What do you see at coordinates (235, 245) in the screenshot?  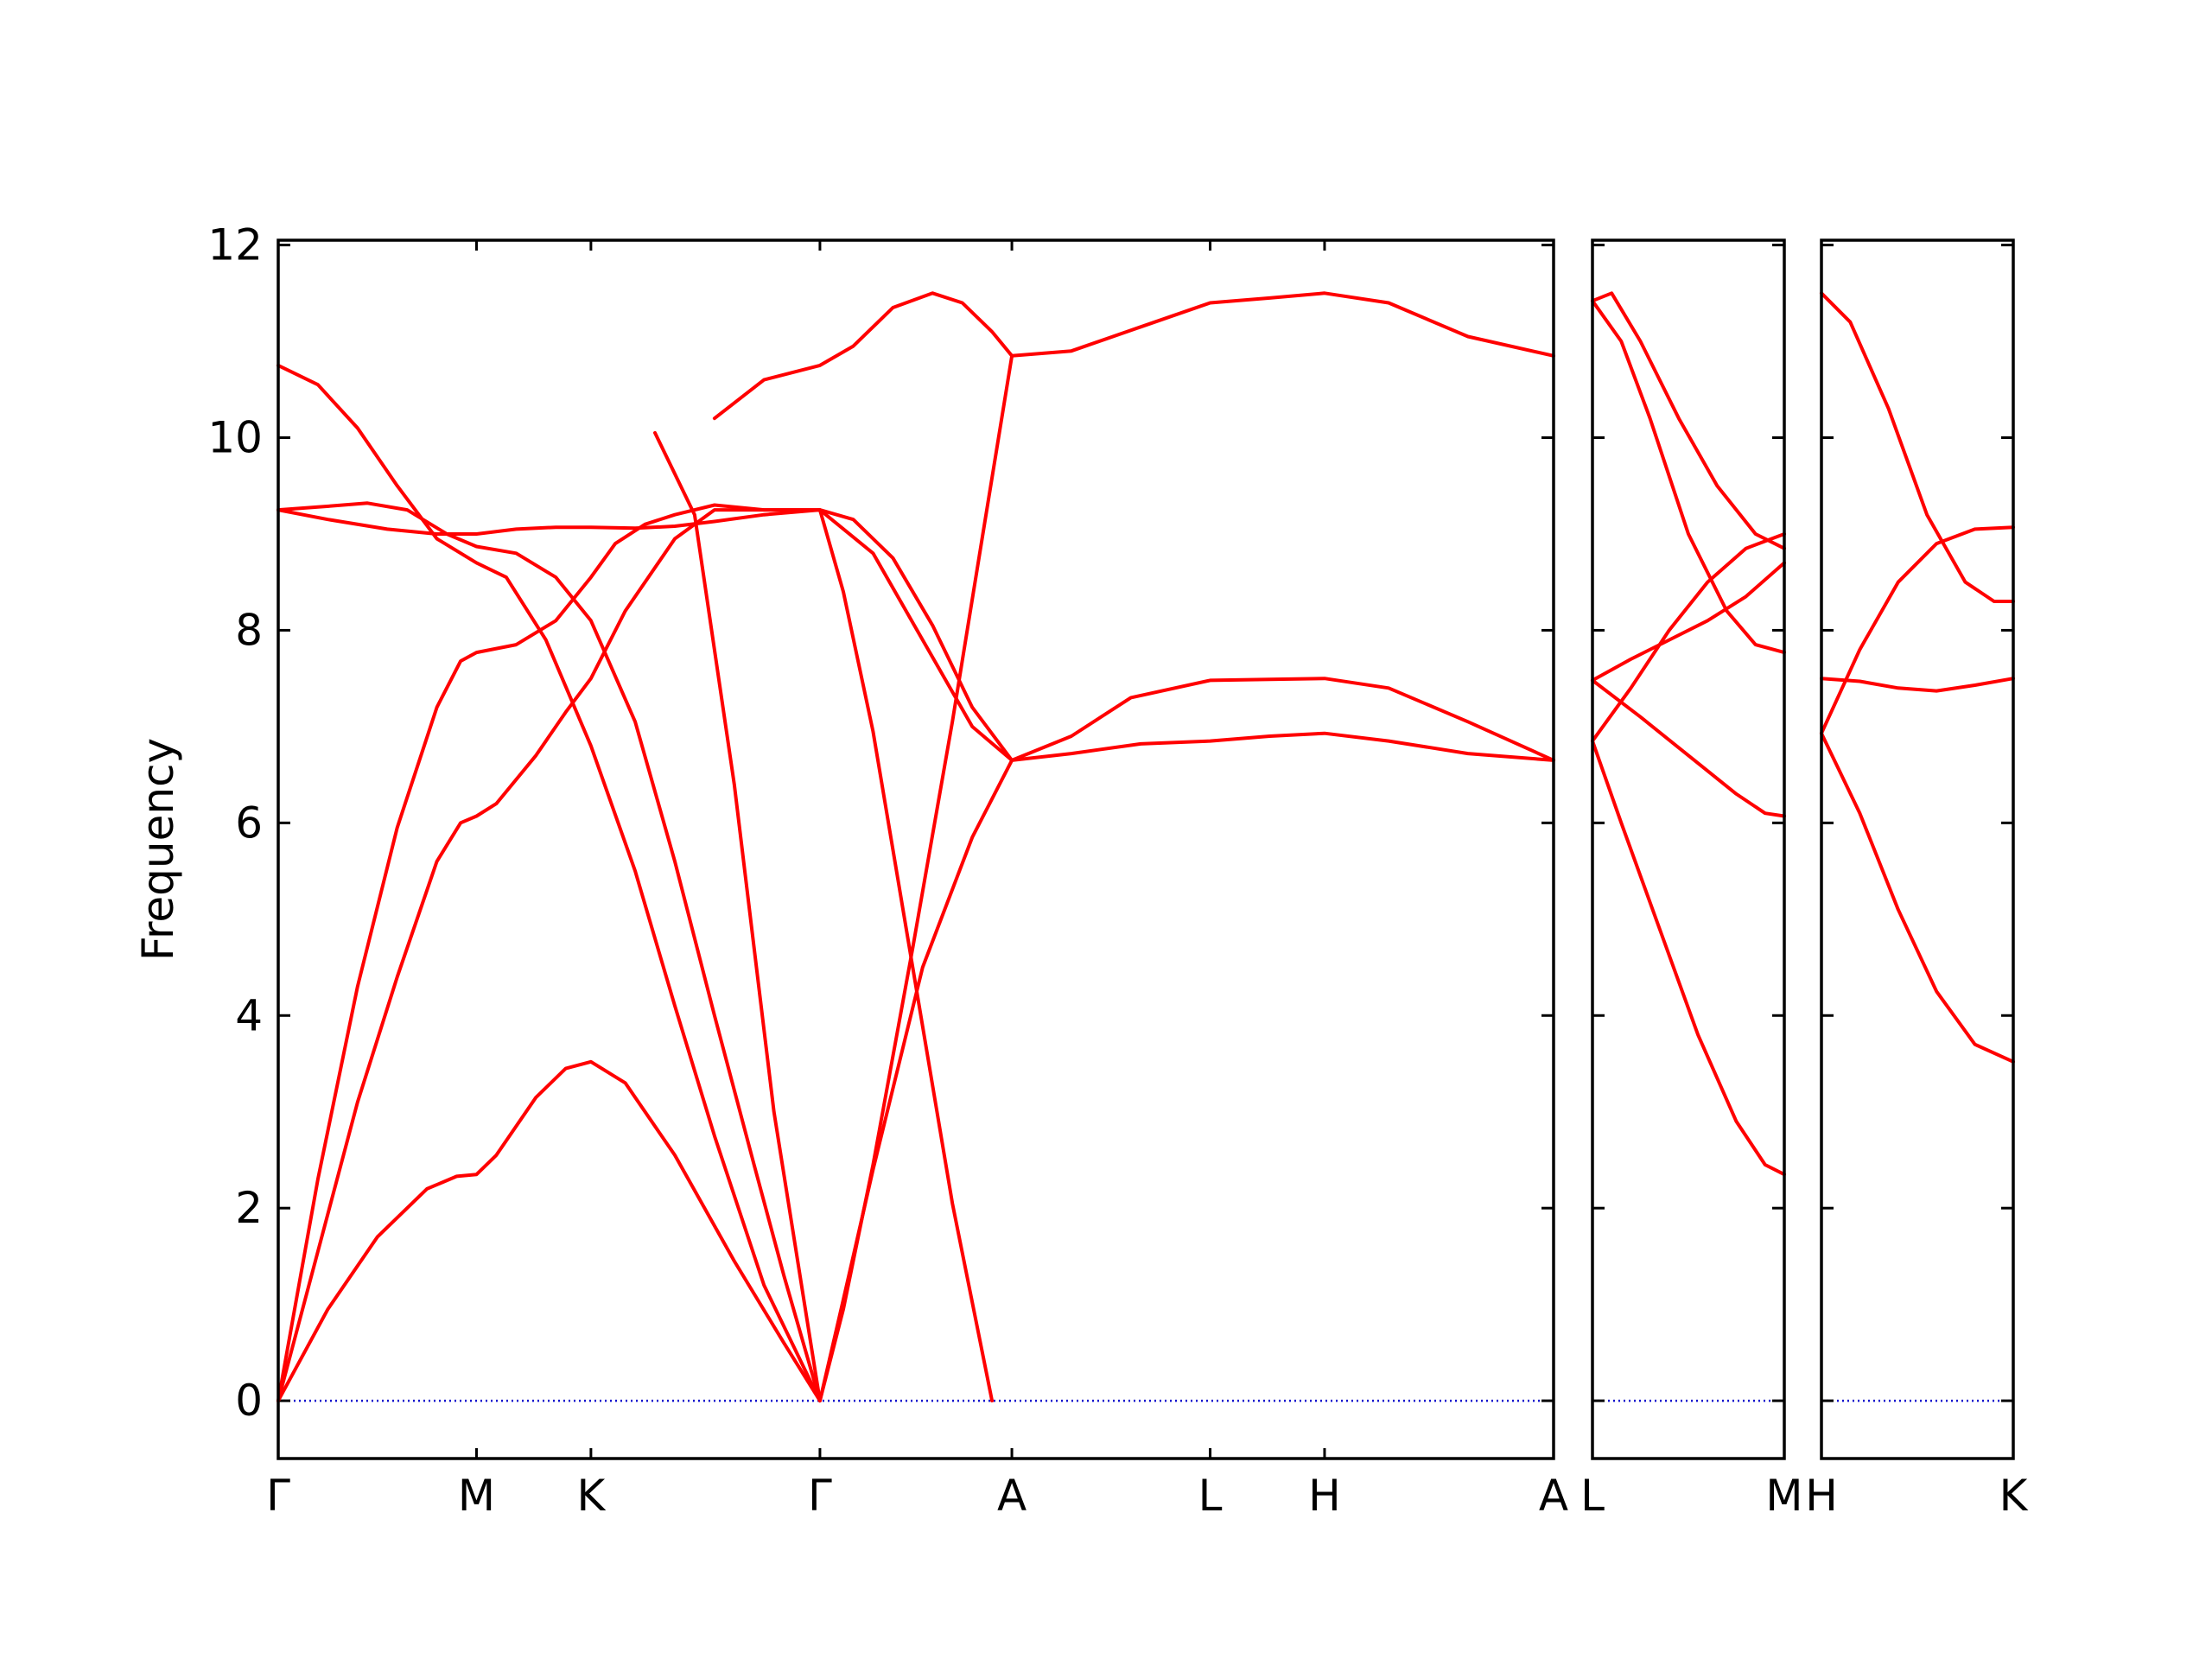 I see `y-tick-label: 12` at bounding box center [235, 245].